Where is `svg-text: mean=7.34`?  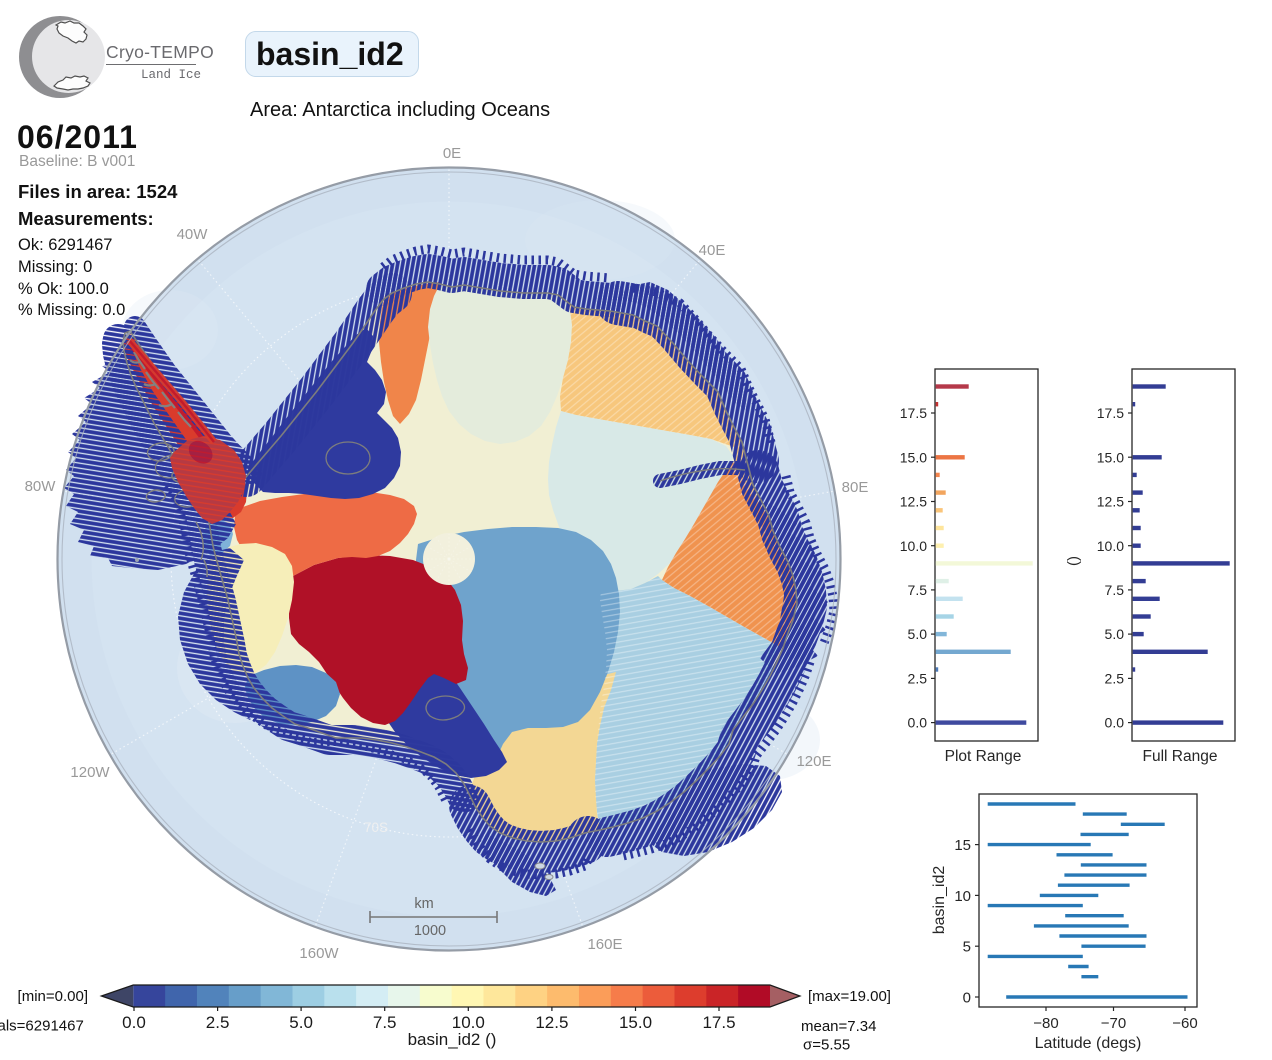
svg-text: mean=7.34 is located at coordinates (838, 1026).